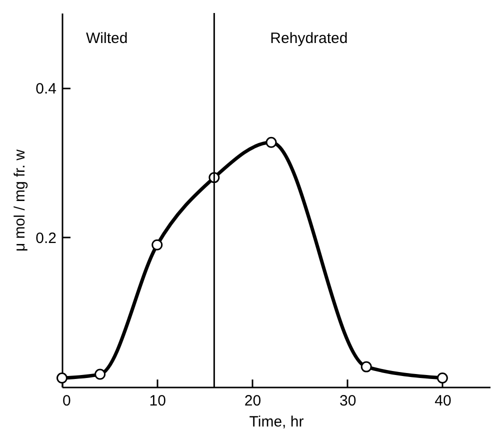 This screenshot has height=435, width=492. What do you see at coordinates (20, 200) in the screenshot?
I see `y-axis-title: μ mol / mg fr. w` at bounding box center [20, 200].